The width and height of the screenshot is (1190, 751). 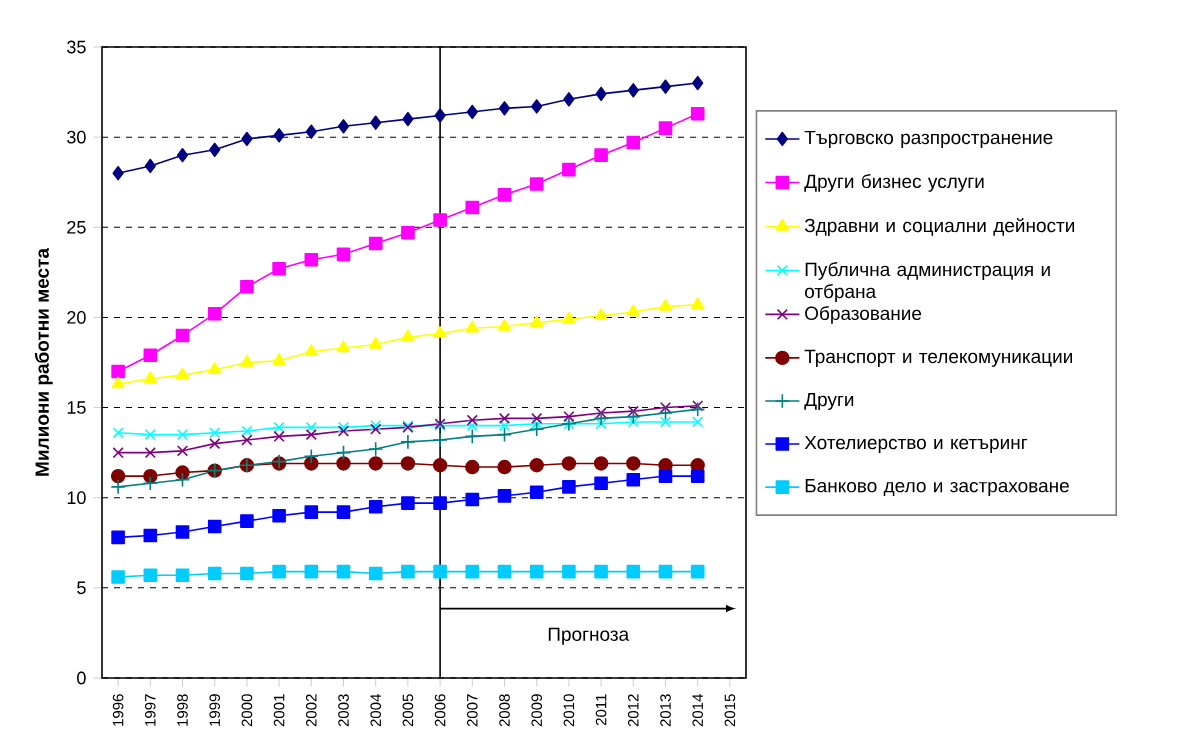 I want to click on x-tick-label: 1997, so click(x=150, y=710).